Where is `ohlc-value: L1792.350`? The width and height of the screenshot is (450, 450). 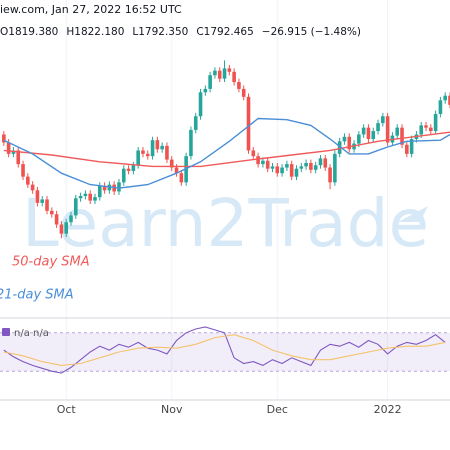 ohlc-value: L1792.350 is located at coordinates (160, 32).